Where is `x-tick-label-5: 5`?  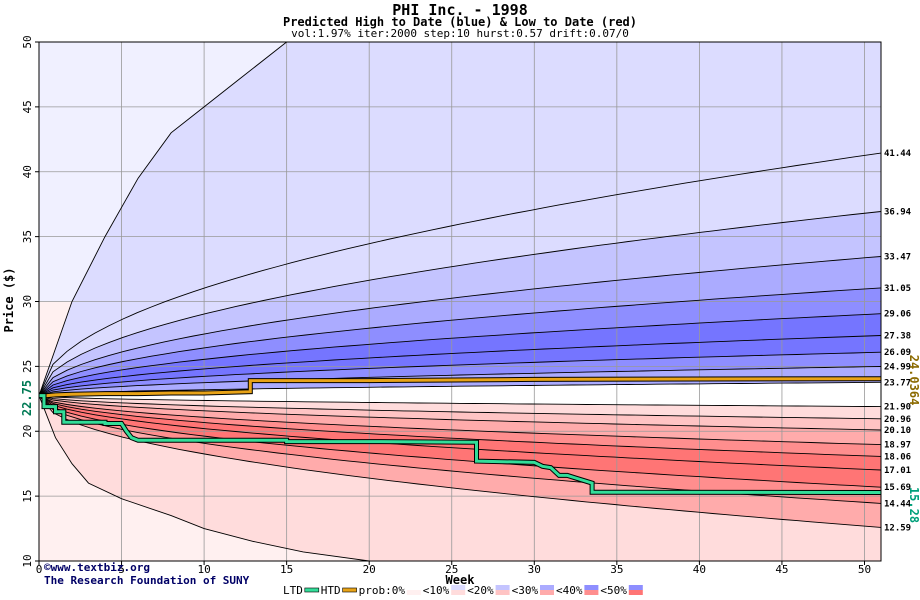 x-tick-label-5: 5 is located at coordinates (121, 569).